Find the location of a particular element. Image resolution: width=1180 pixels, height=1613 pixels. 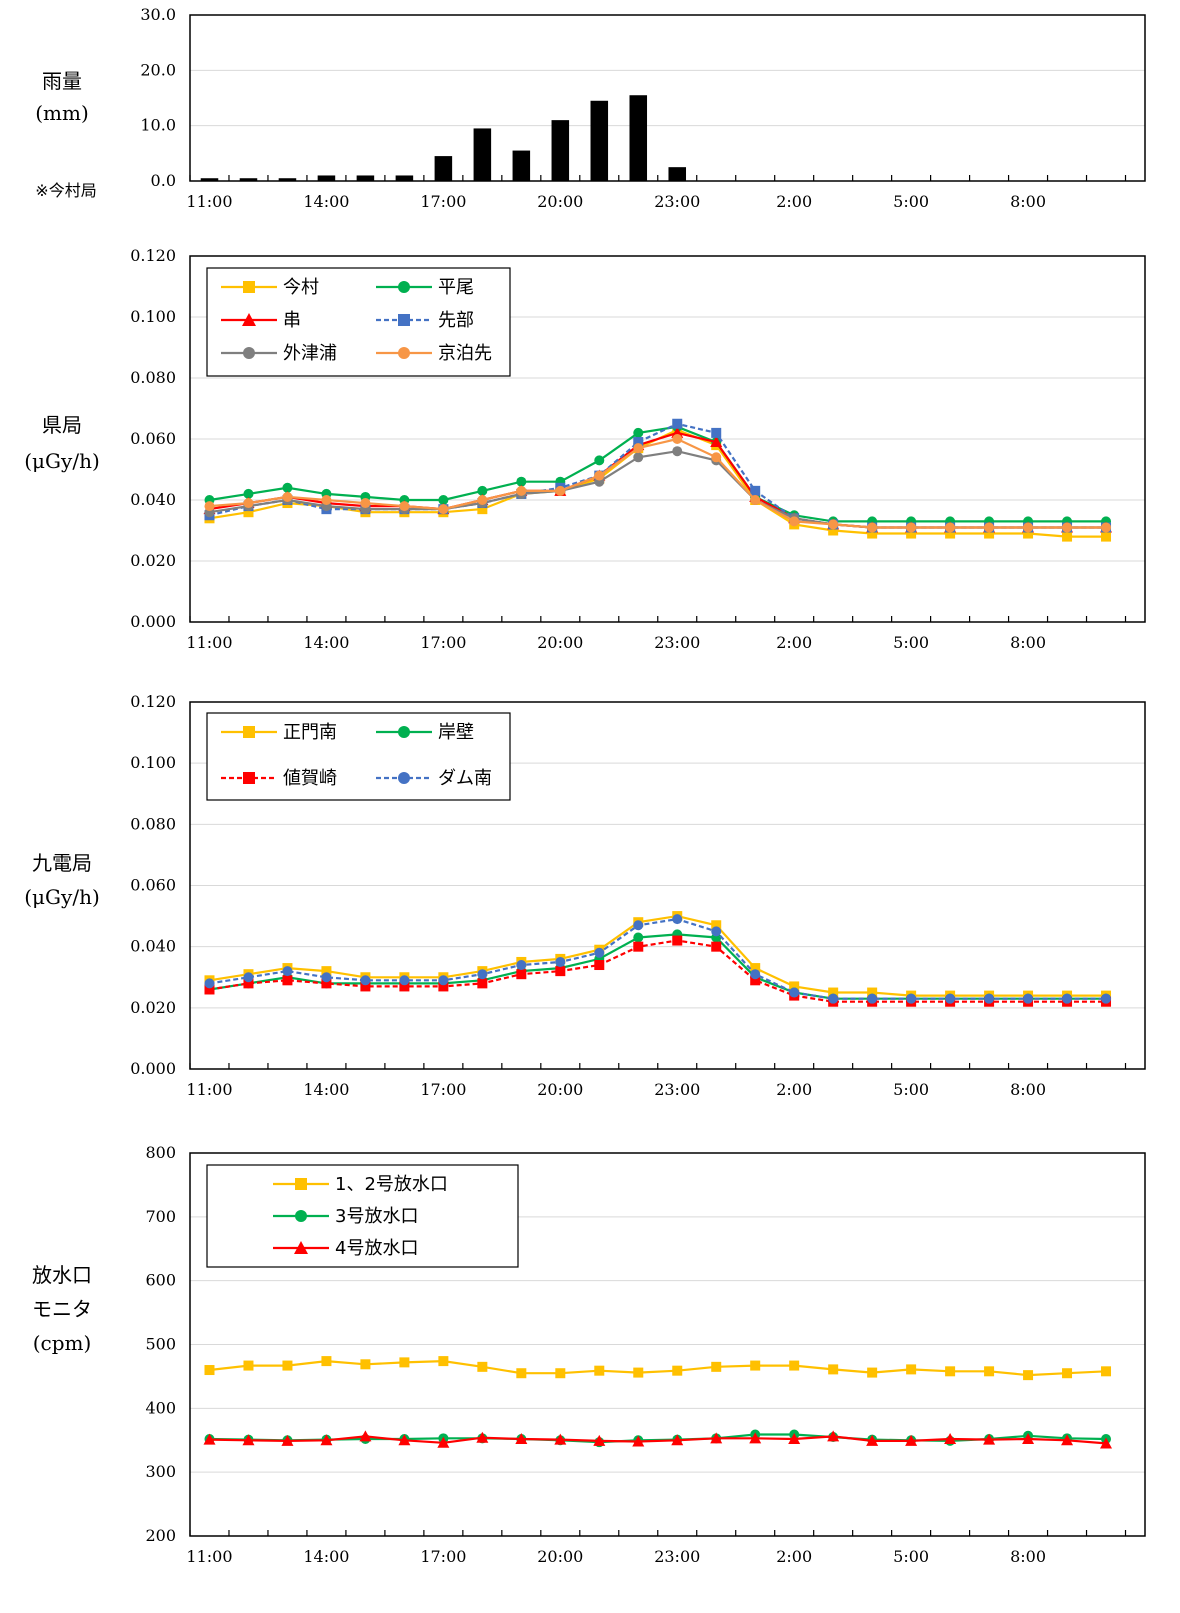

y-tick-label: 400 is located at coordinates (160, 1407).